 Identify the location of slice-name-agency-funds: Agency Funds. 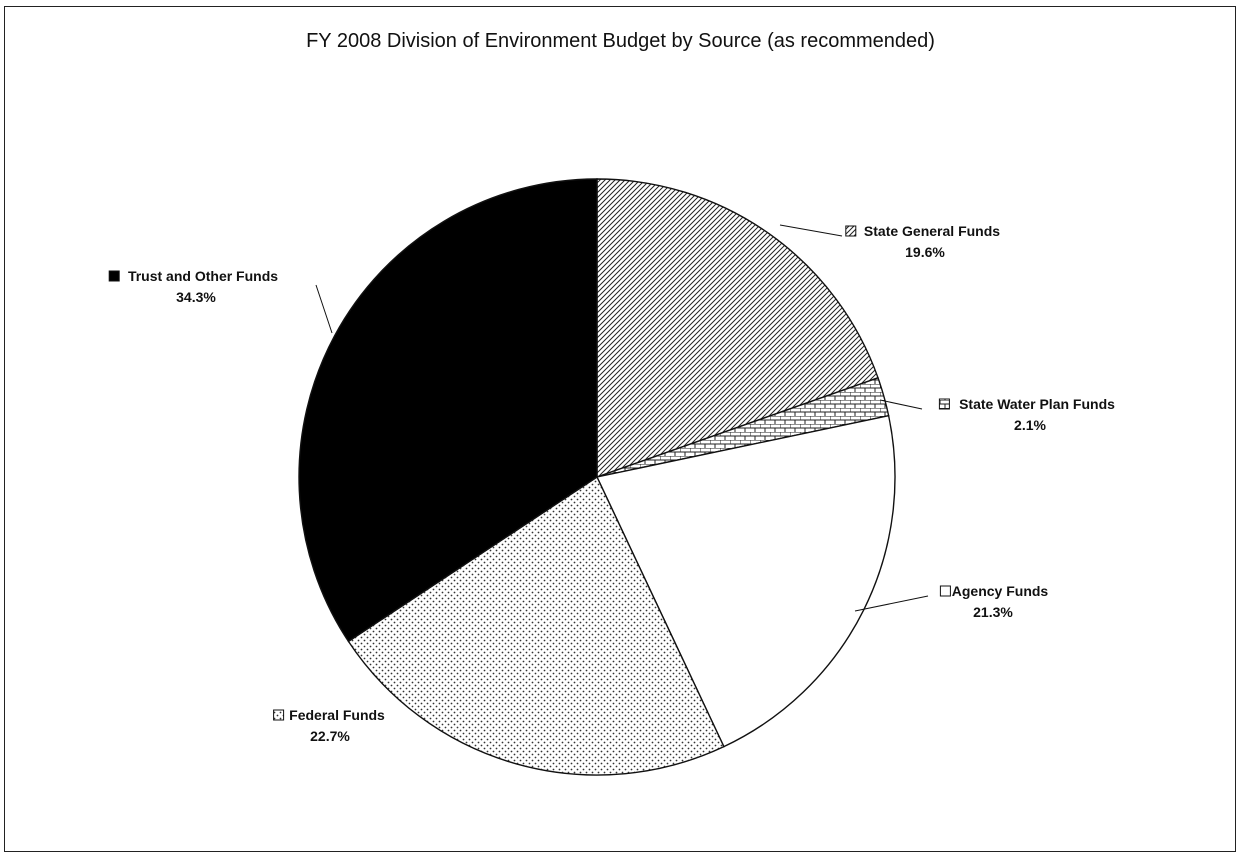
(1000, 591).